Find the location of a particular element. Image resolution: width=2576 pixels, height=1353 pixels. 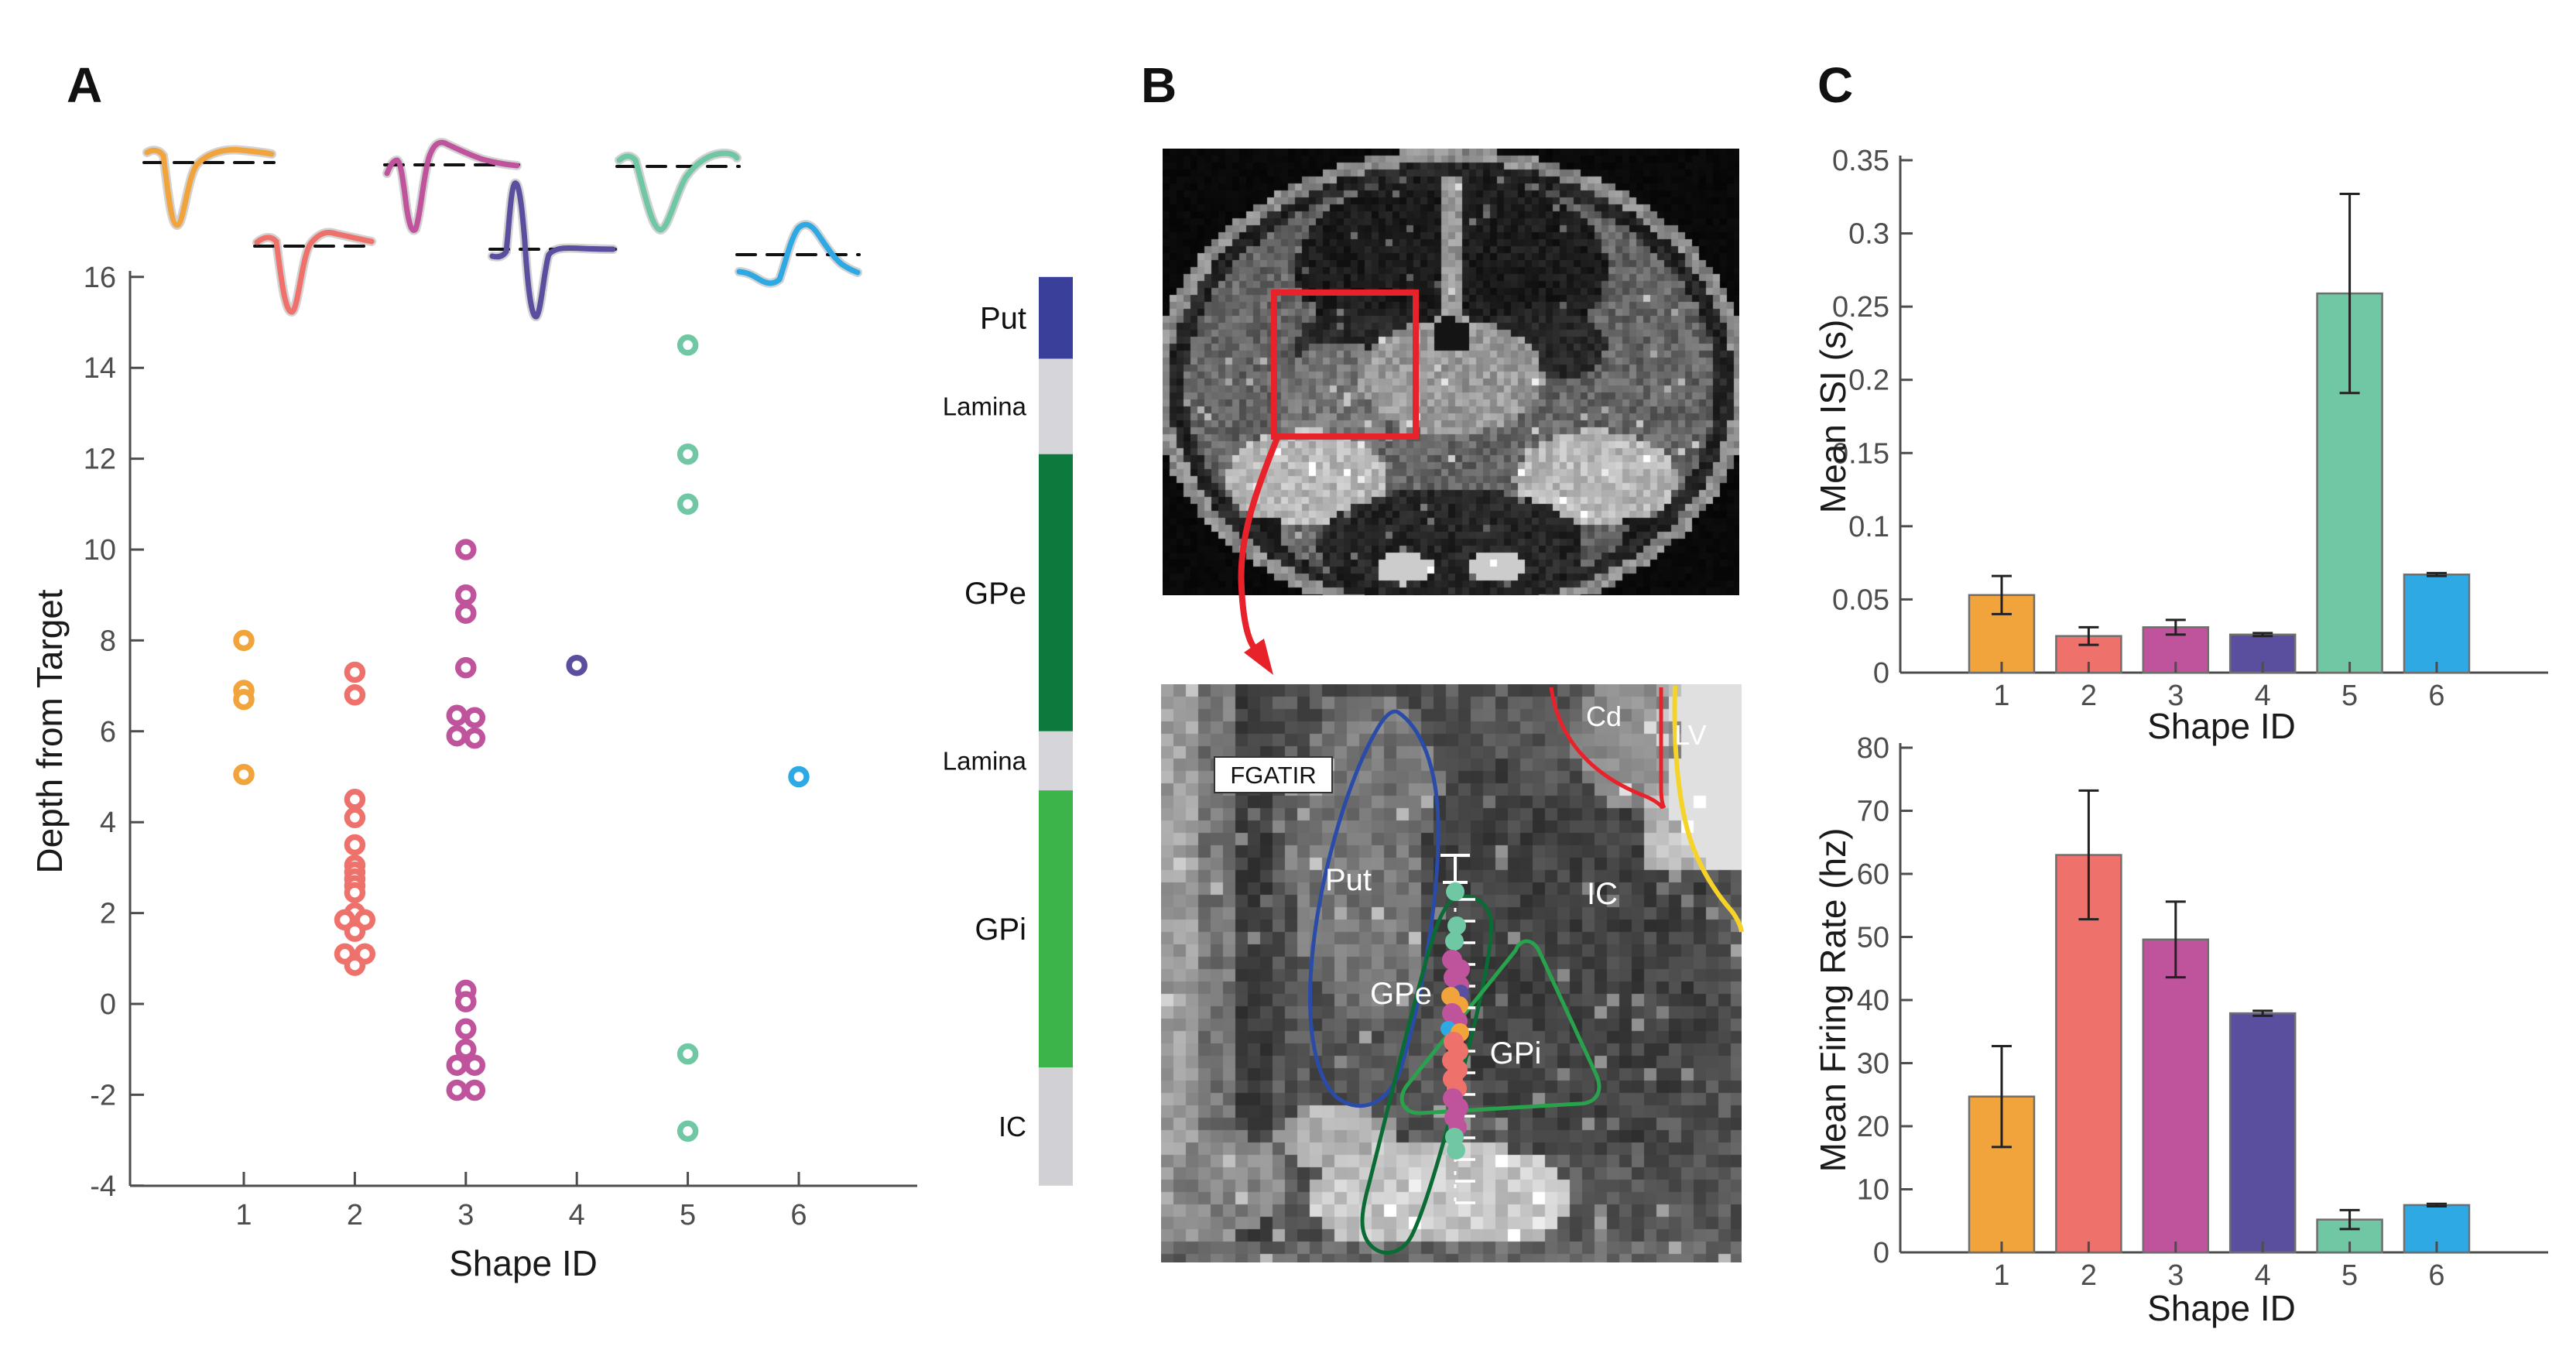

y-tick-label: 14 is located at coordinates (100, 368).